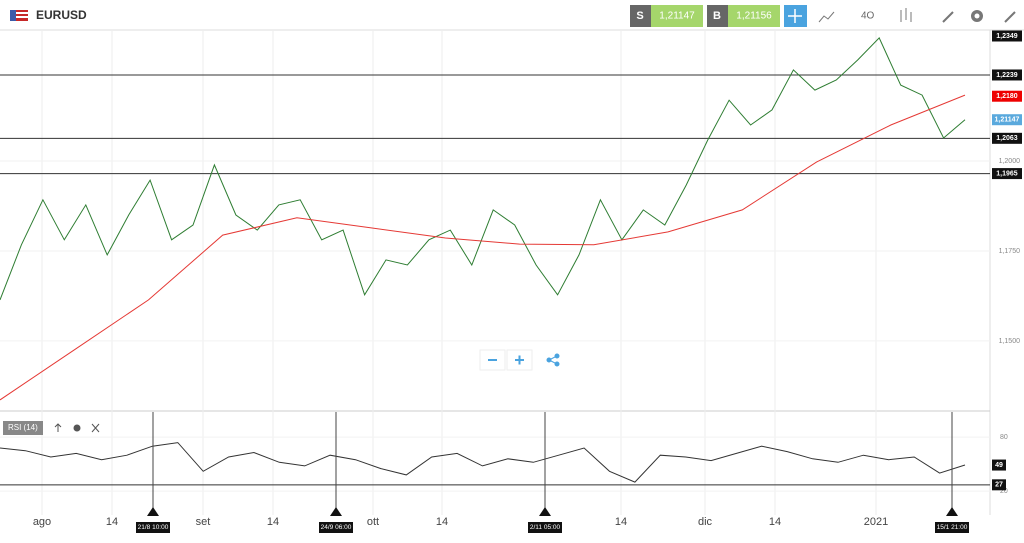 The image size is (1024, 543). Describe the element at coordinates (977, 16) in the screenshot. I see `settings-hole` at that location.